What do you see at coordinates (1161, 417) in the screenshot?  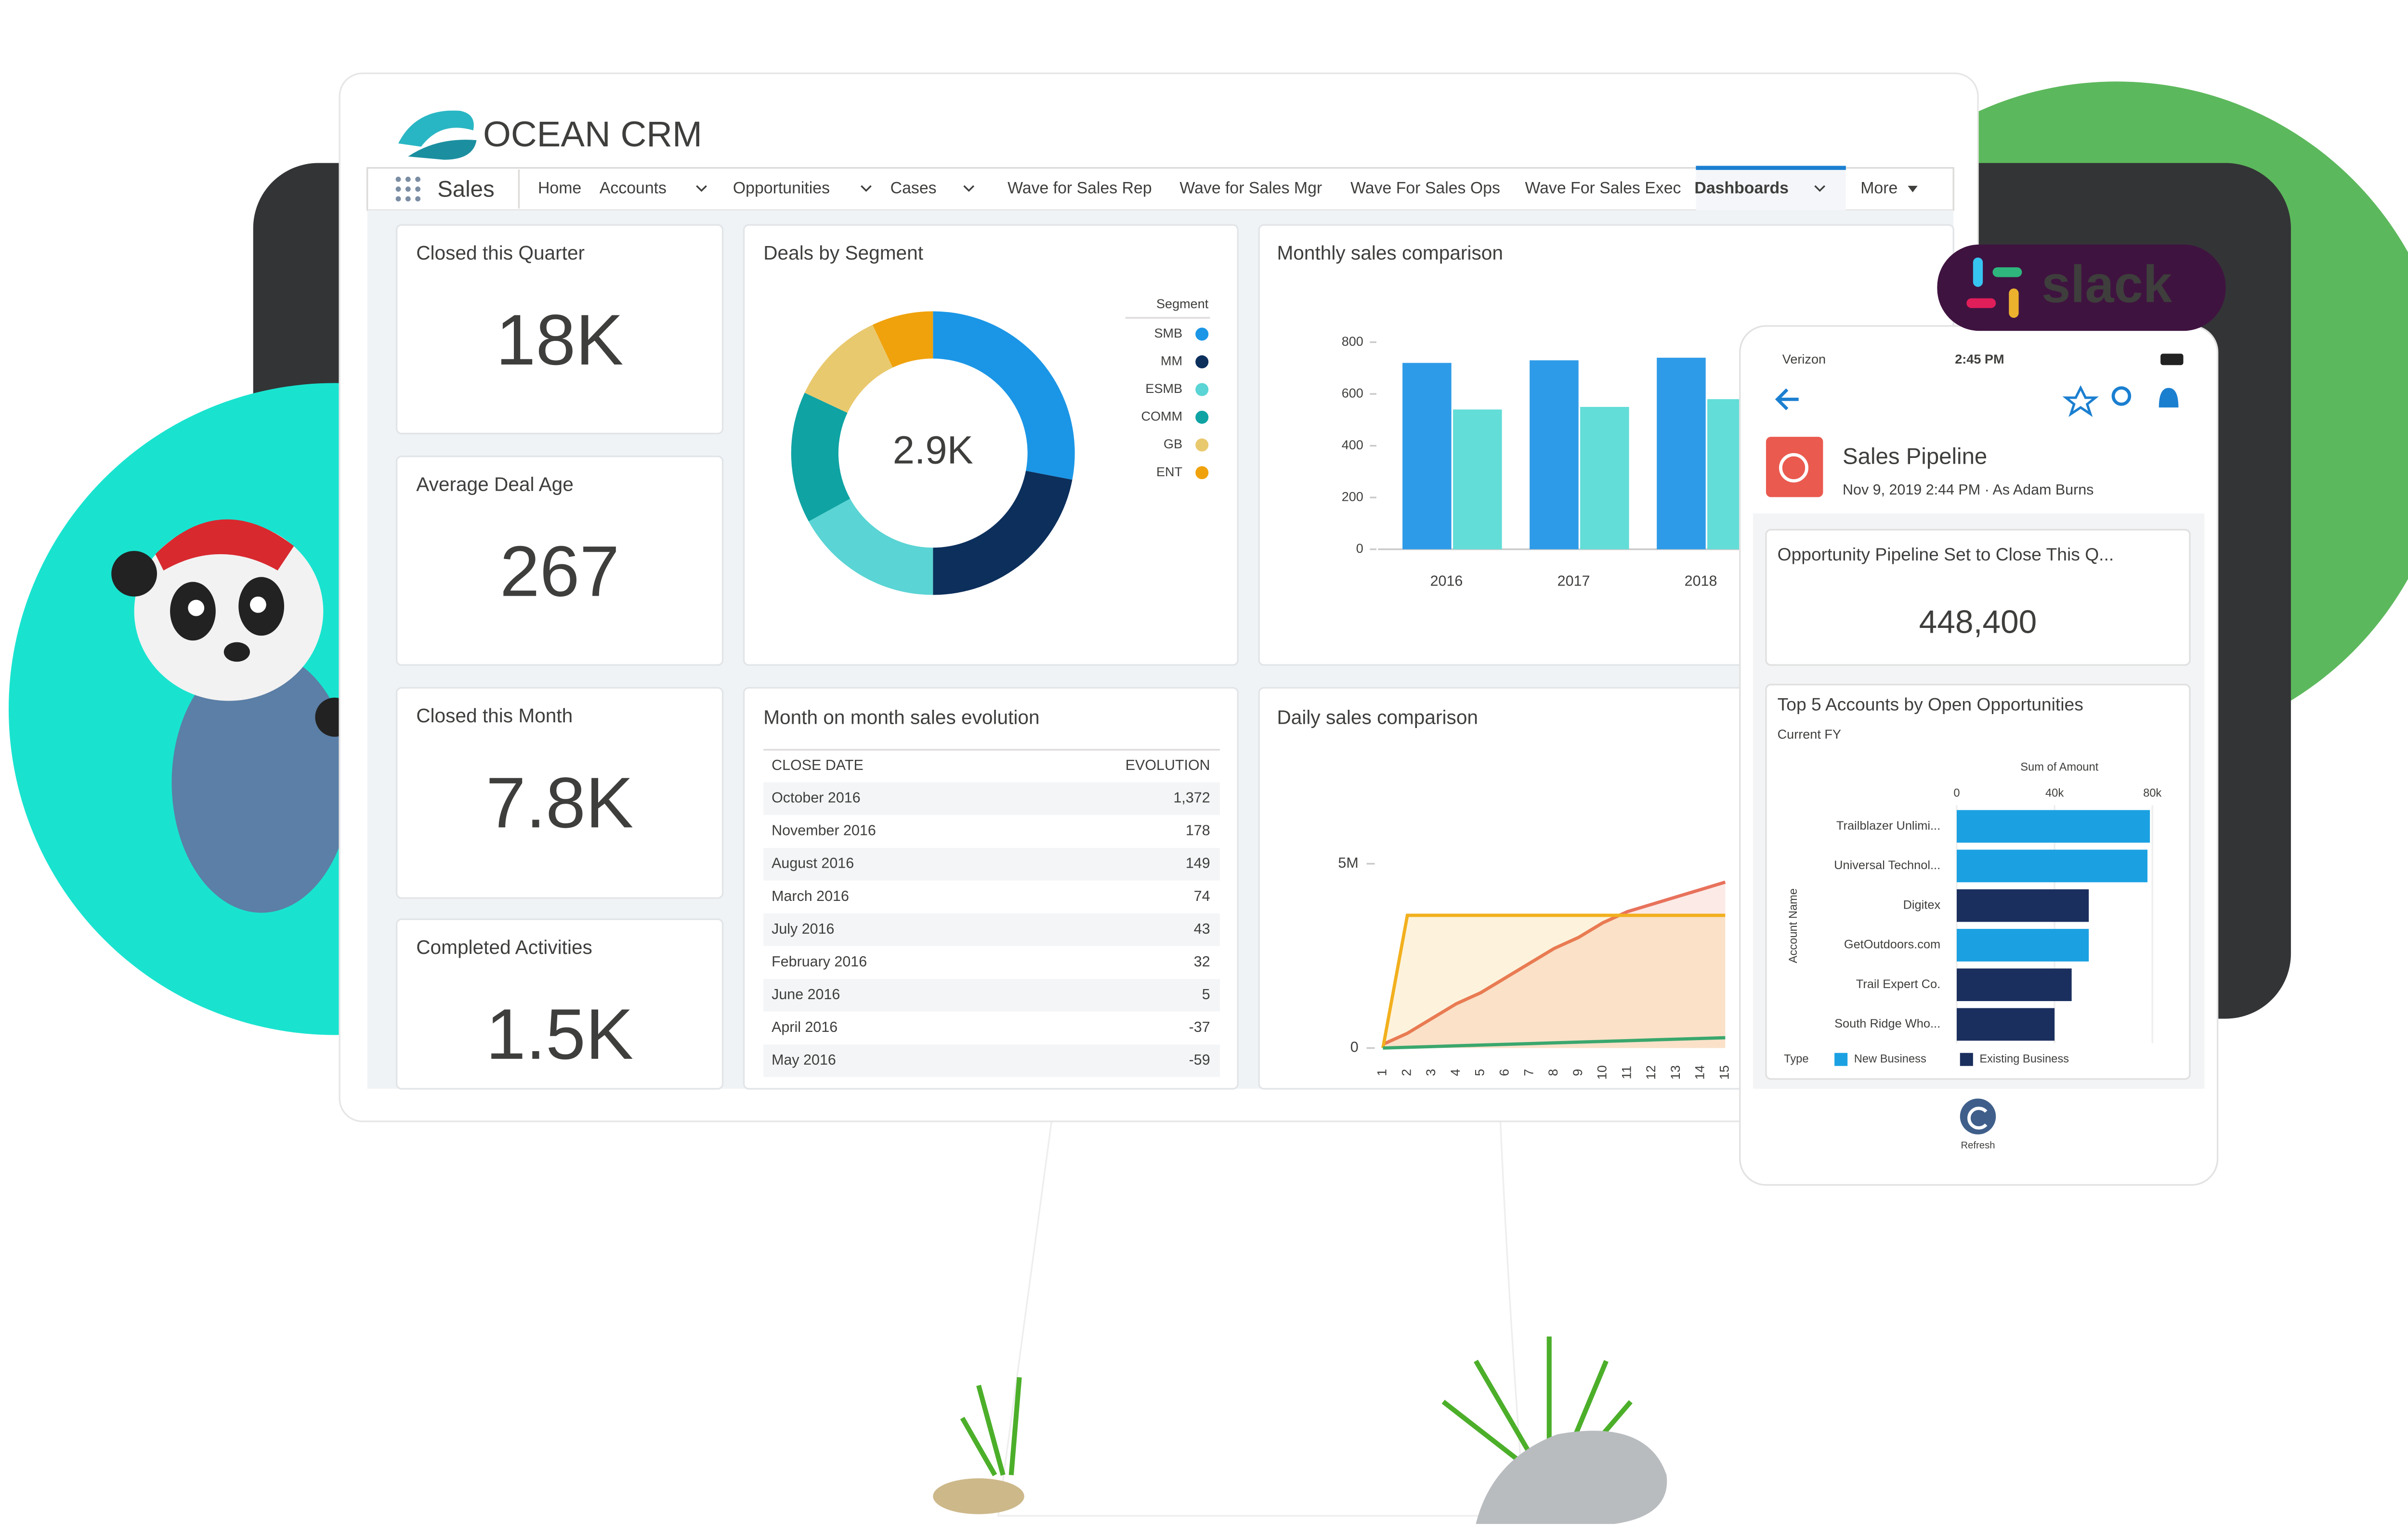 I see `legend-label: COMM` at bounding box center [1161, 417].